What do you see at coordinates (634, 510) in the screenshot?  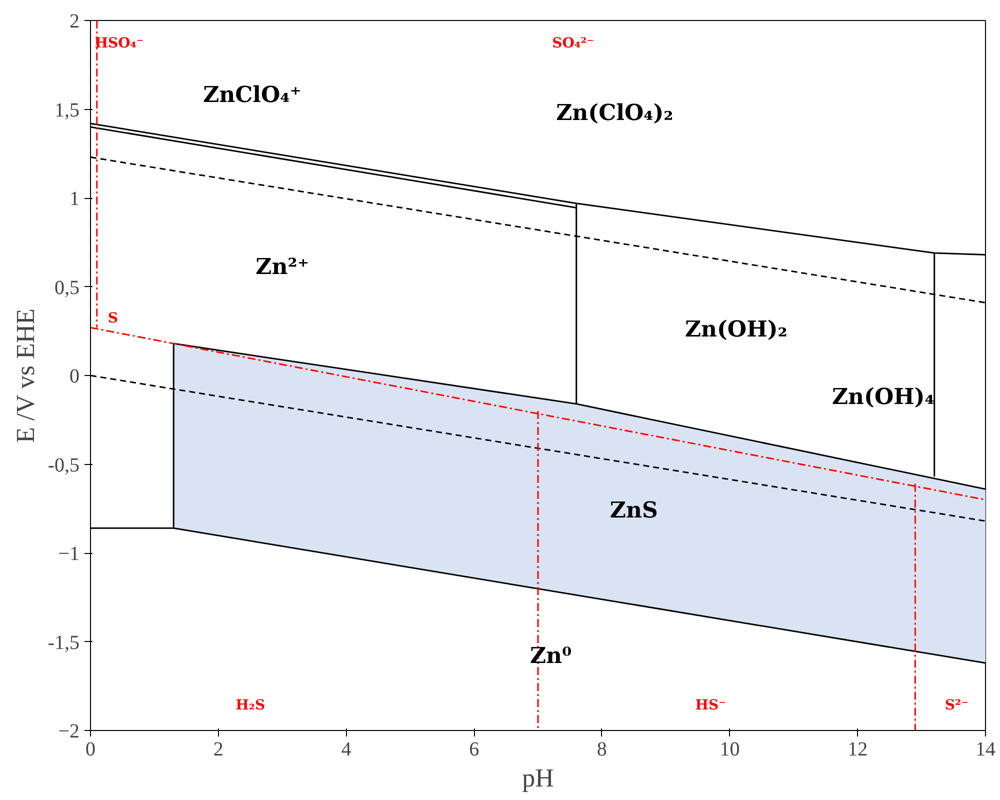 I see `annotation: ZnS` at bounding box center [634, 510].